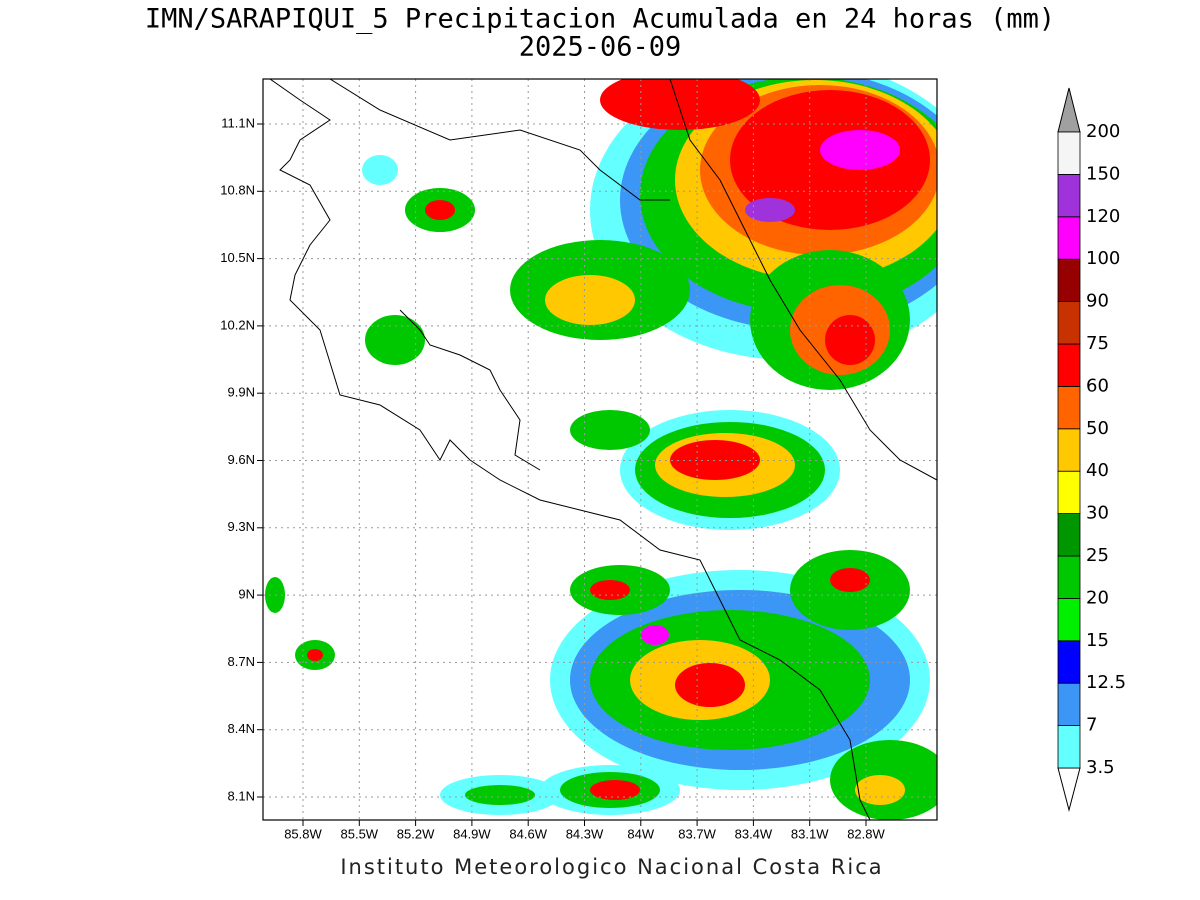  What do you see at coordinates (1100, 767) in the screenshot?
I see `colorbar-label: 3.5` at bounding box center [1100, 767].